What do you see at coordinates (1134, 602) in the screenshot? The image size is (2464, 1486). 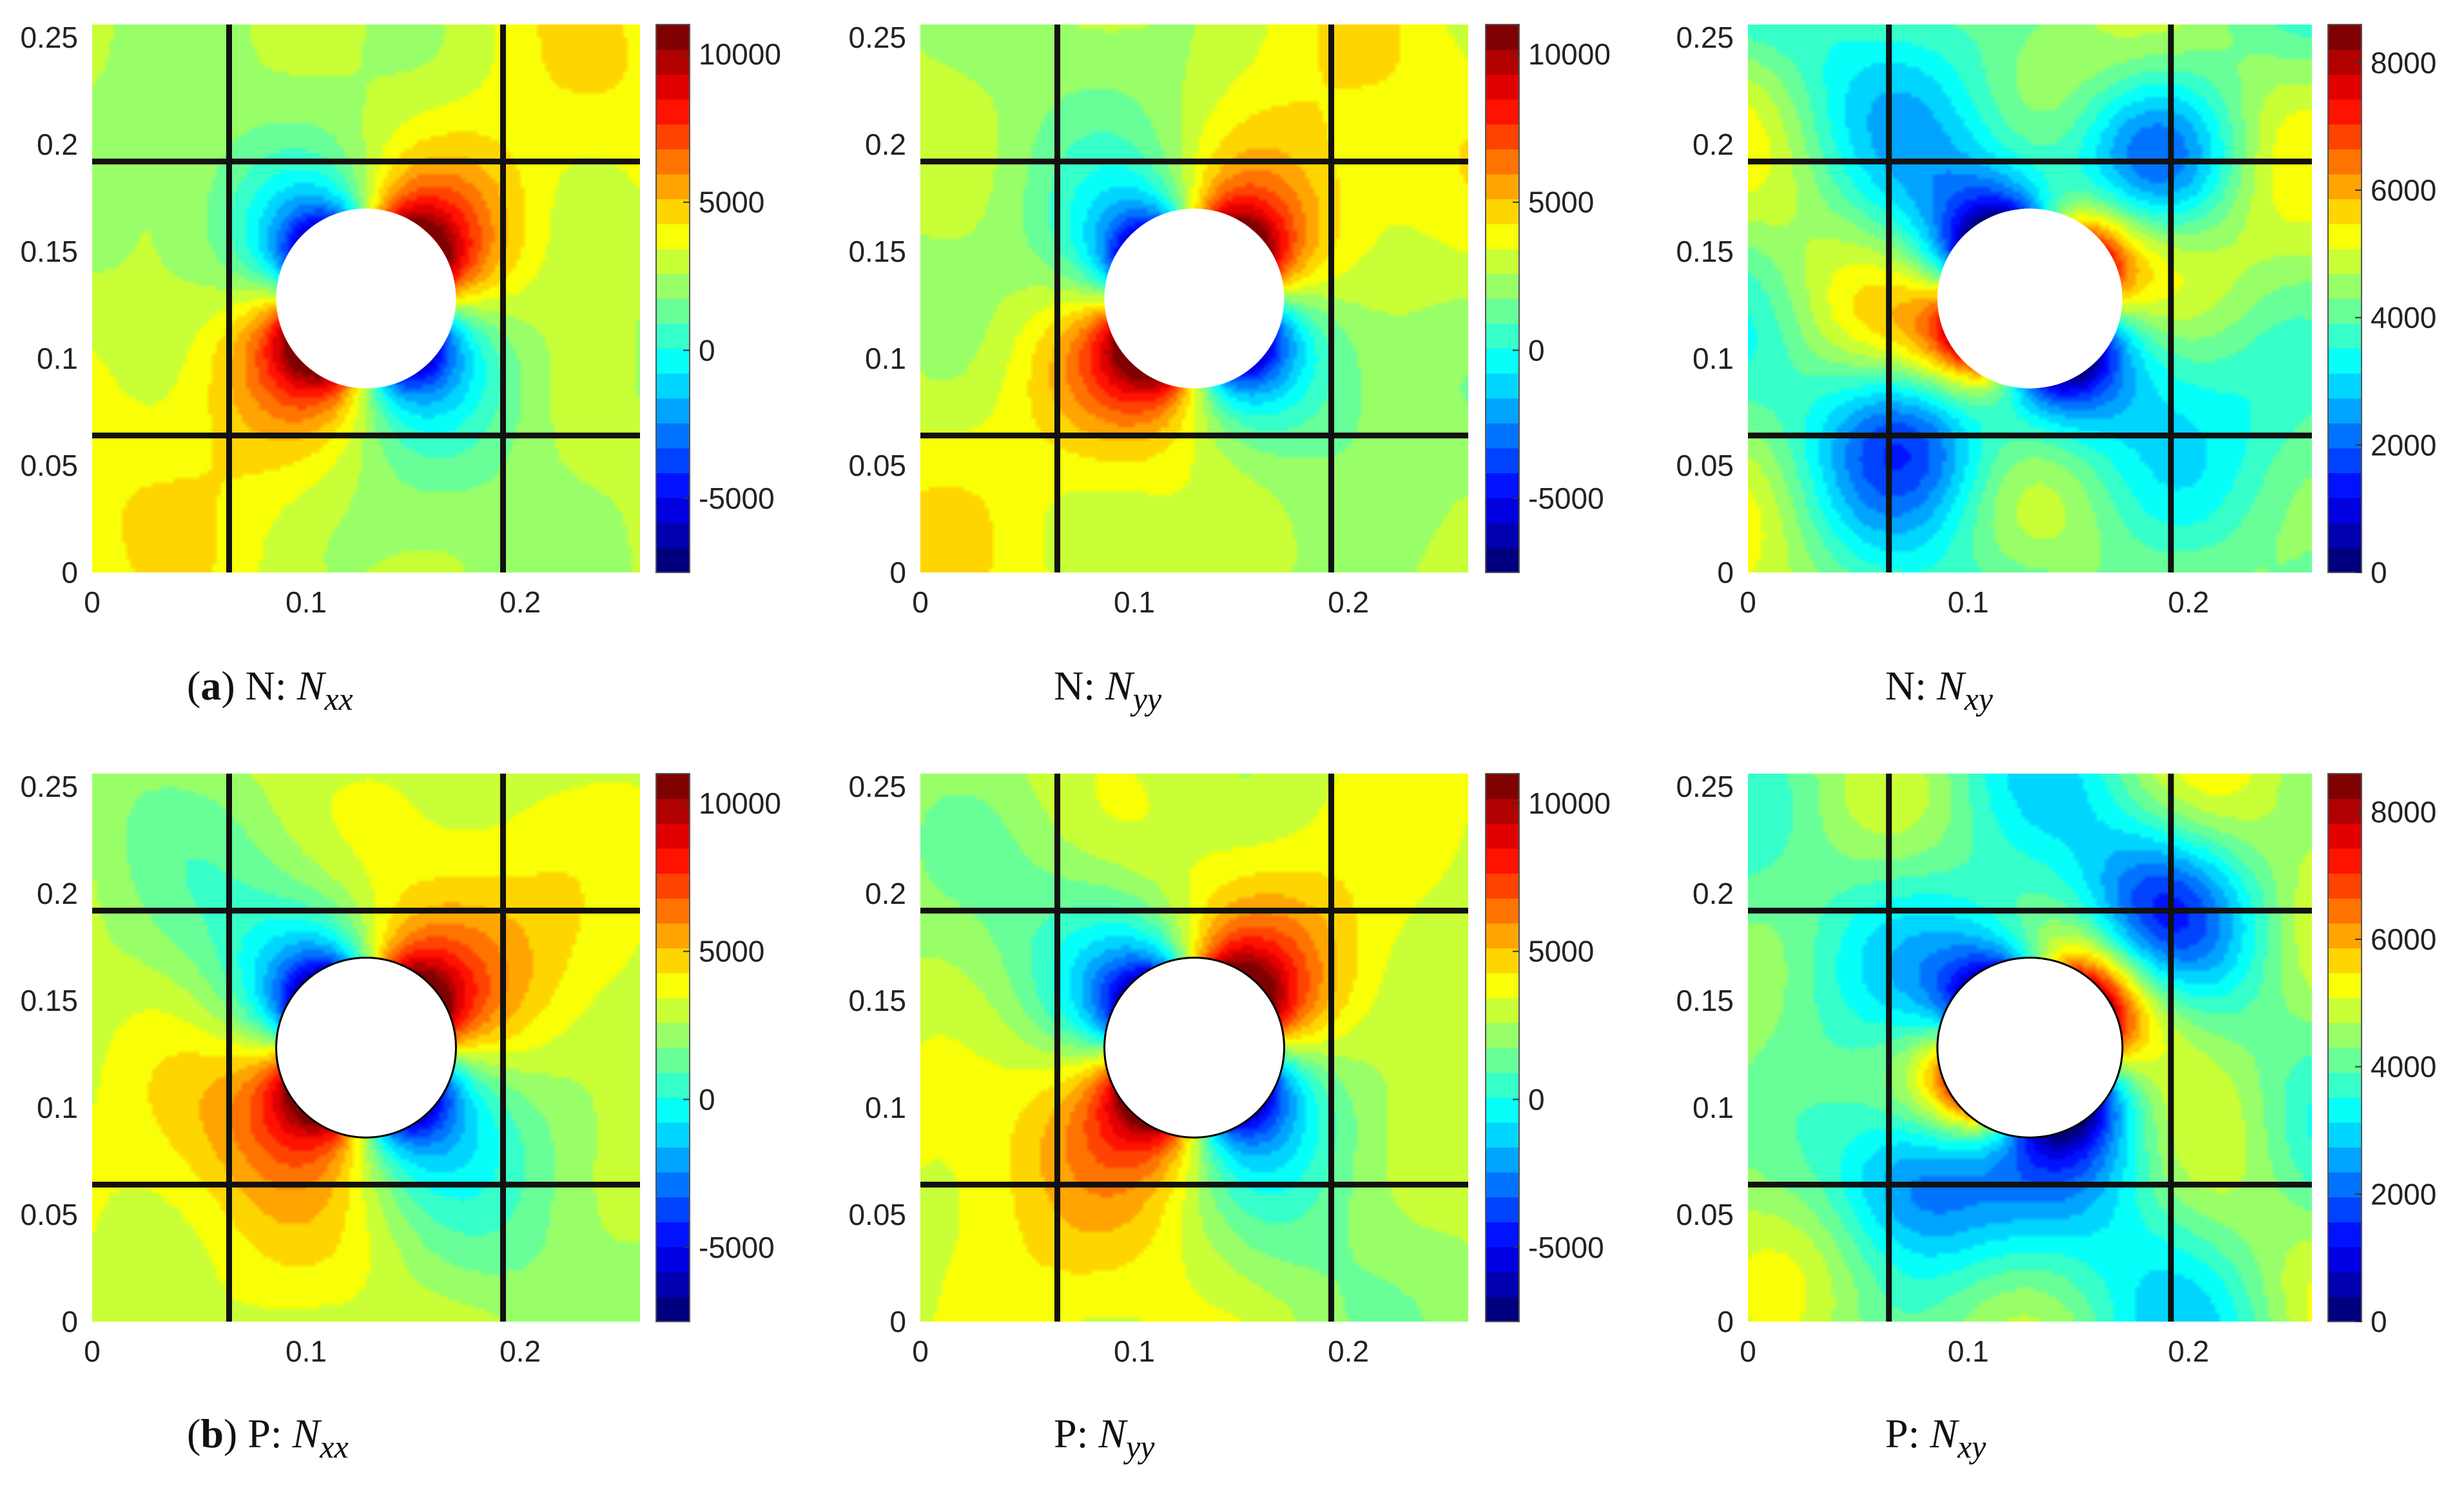 I see `x-tick-label: 0.1` at bounding box center [1134, 602].